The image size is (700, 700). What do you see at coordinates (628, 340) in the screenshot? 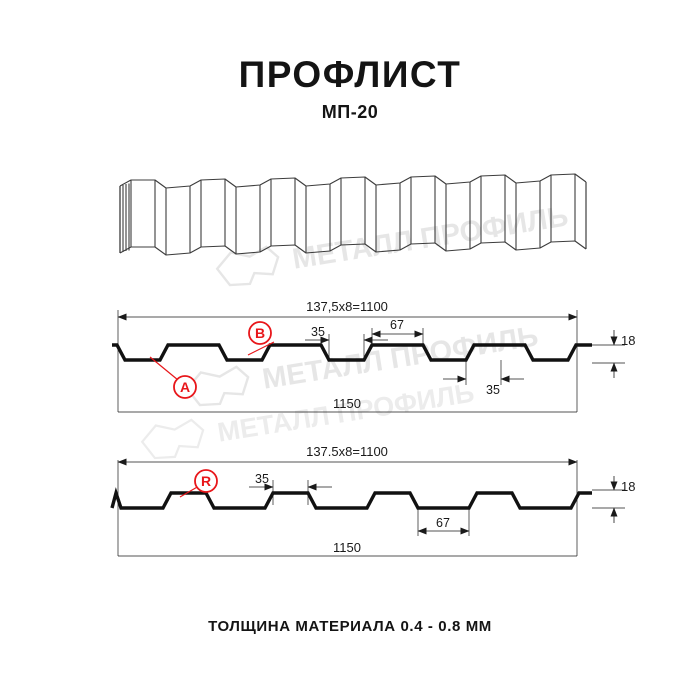
I see `section-a-dim-height-label: 18` at bounding box center [628, 340].